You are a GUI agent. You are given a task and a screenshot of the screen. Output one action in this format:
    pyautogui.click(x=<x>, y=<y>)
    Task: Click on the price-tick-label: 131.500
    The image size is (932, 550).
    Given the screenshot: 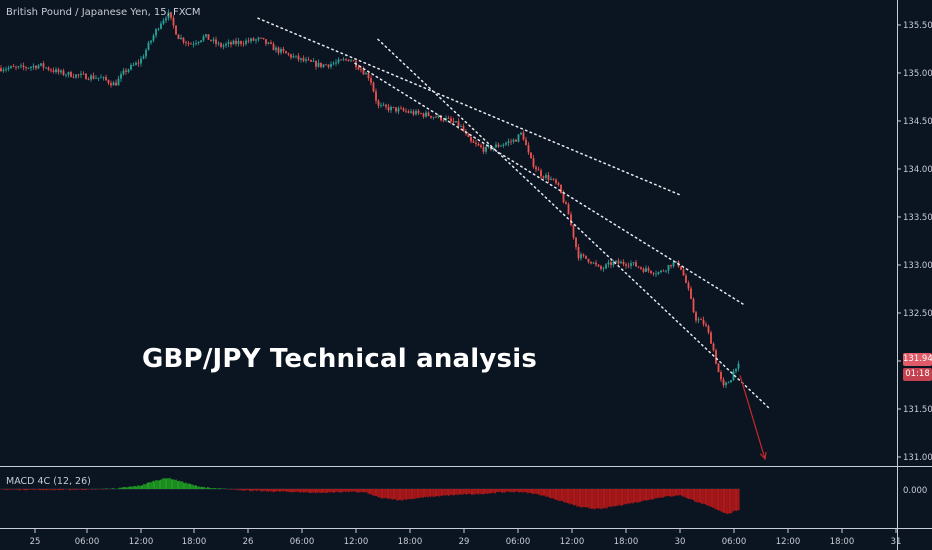 What is the action you would take?
    pyautogui.click(x=917, y=410)
    